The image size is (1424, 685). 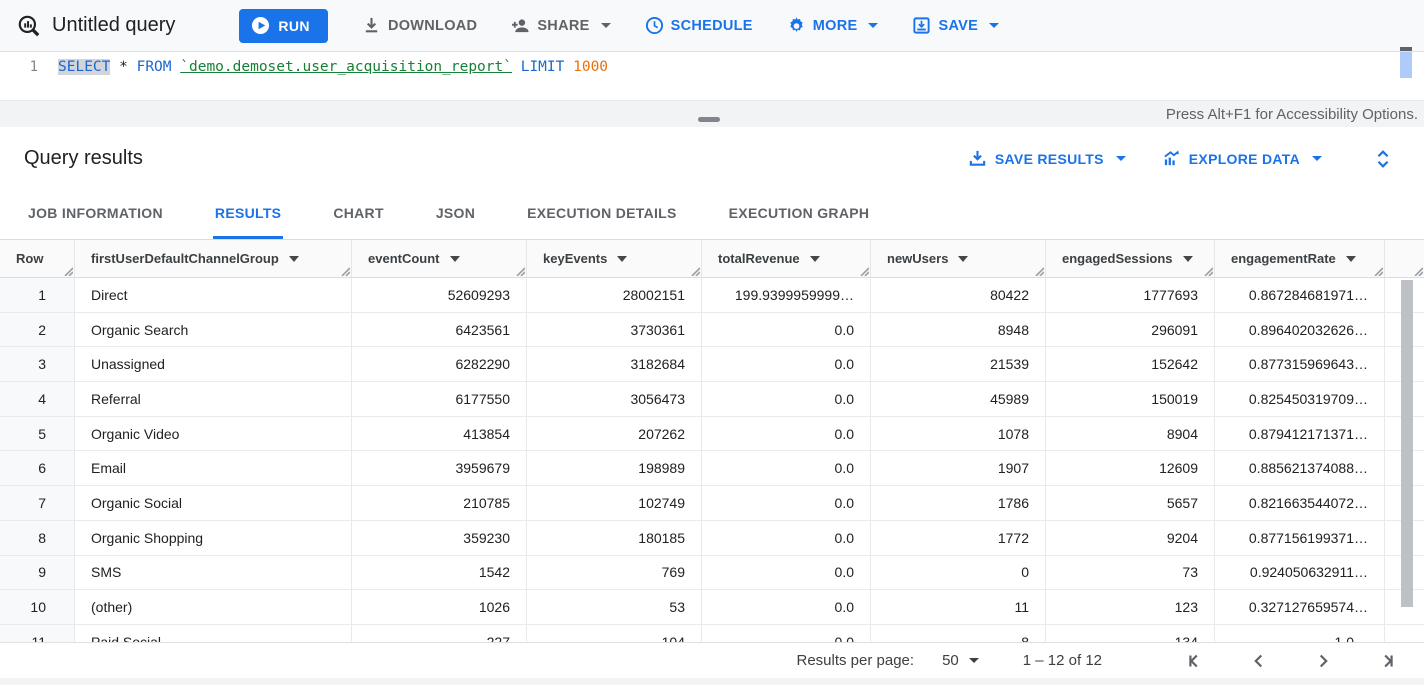 What do you see at coordinates (248, 214) in the screenshot?
I see `tab-results: RESULTS` at bounding box center [248, 214].